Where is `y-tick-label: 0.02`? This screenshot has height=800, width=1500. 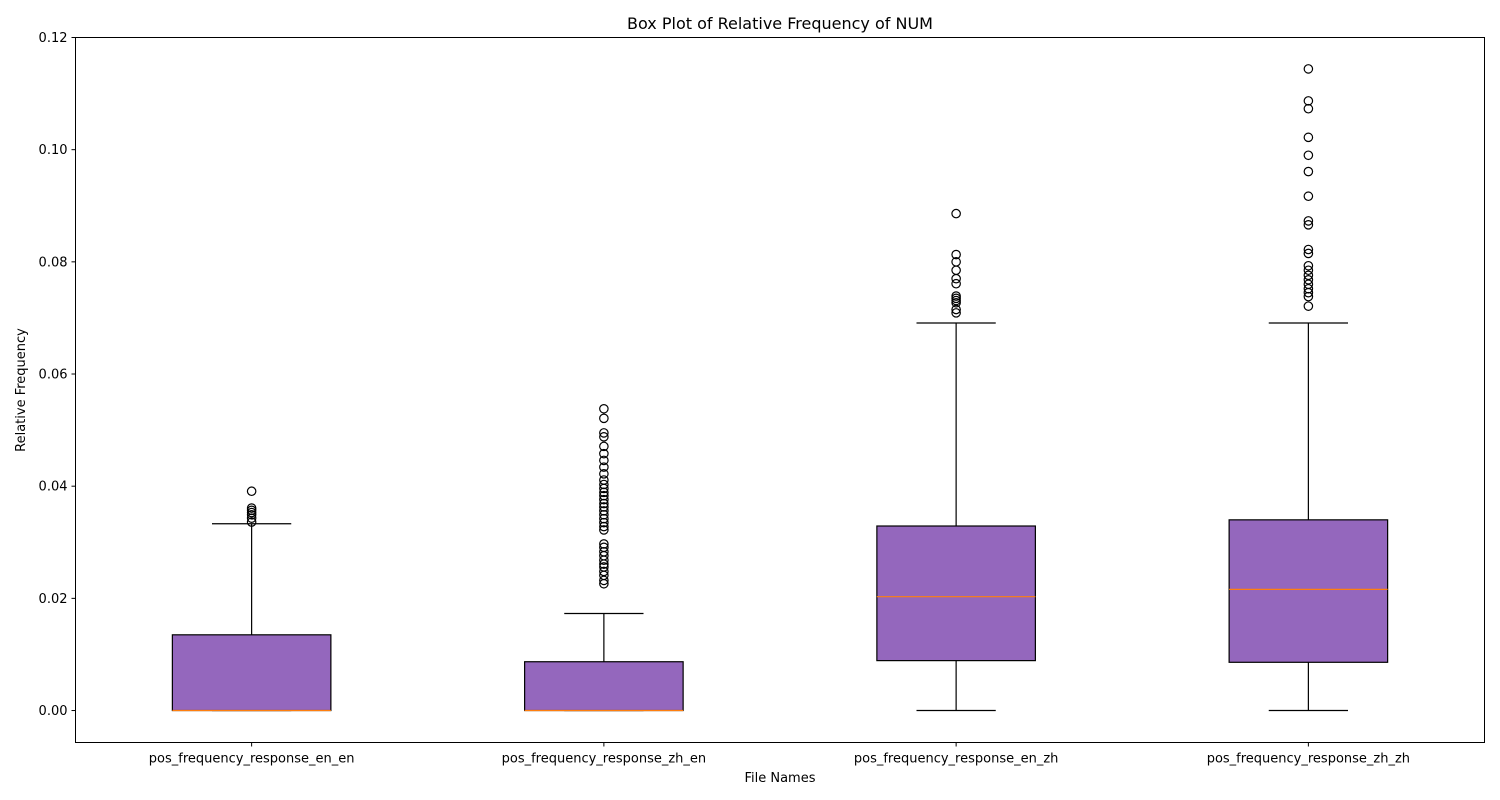
y-tick-label: 0.02 is located at coordinates (53, 599).